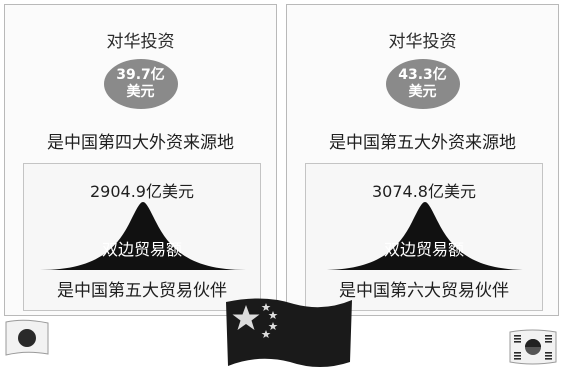 The height and width of the screenshot is (369, 562). I want to click on investment-rank-text: 是中国第四大外资来源地, so click(140, 143).